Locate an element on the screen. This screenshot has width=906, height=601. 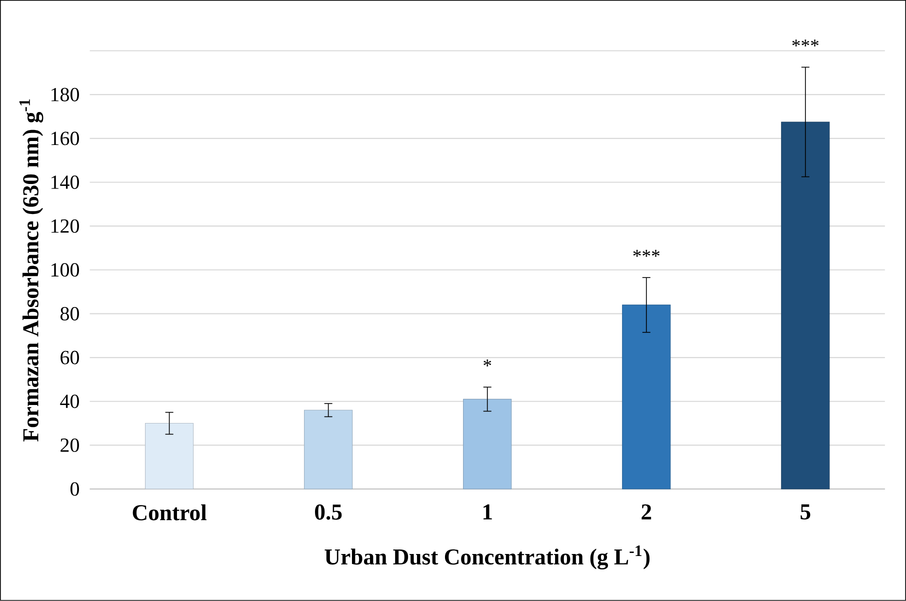
y-tick-label: 100 is located at coordinates (65, 270).